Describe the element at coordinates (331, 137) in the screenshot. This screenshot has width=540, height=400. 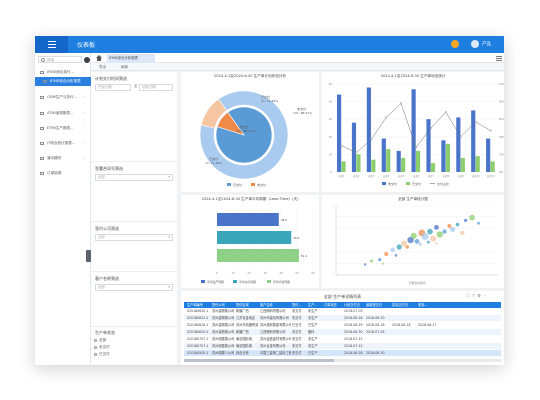
I see `y-tick-label: 20` at that location.